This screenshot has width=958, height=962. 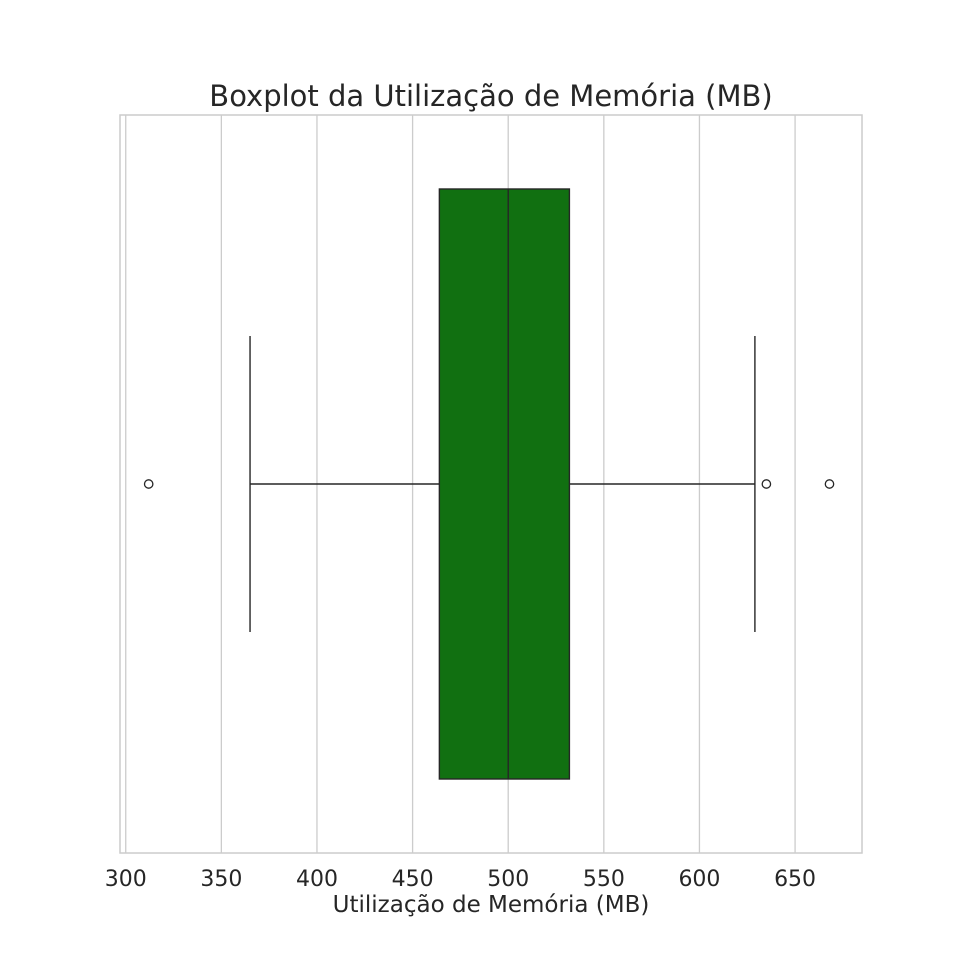 What do you see at coordinates (221, 879) in the screenshot?
I see `x-tick-label-350: 350` at bounding box center [221, 879].